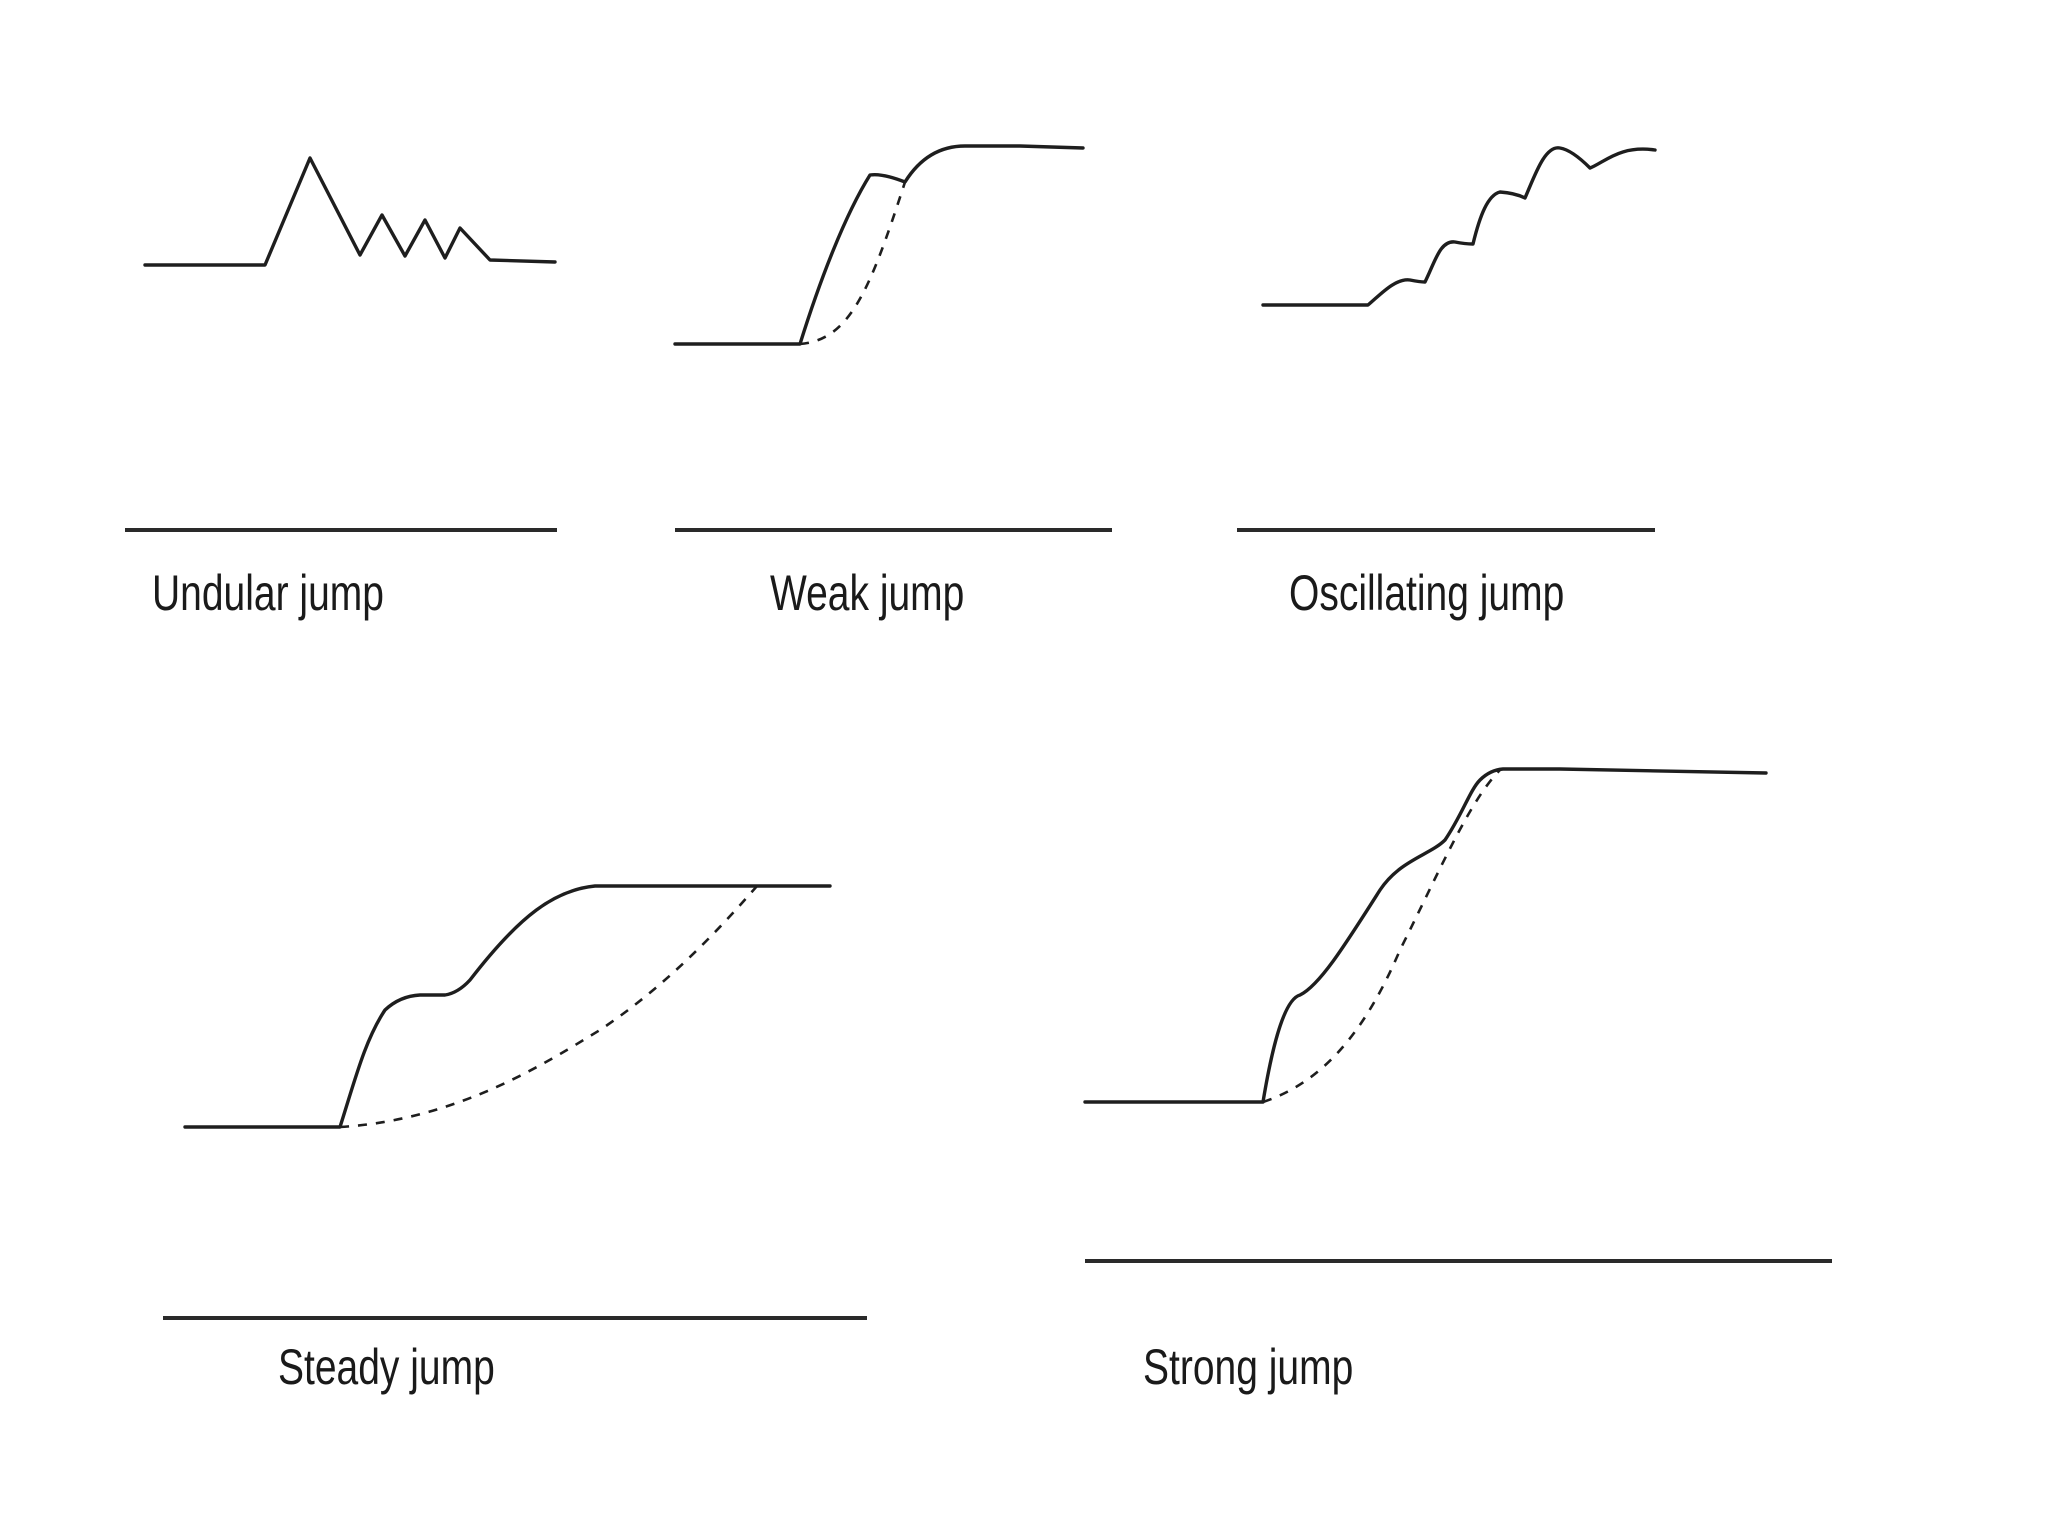 The image size is (2048, 1536). I want to click on label-strong-jump: Strong jump, so click(1248, 1367).